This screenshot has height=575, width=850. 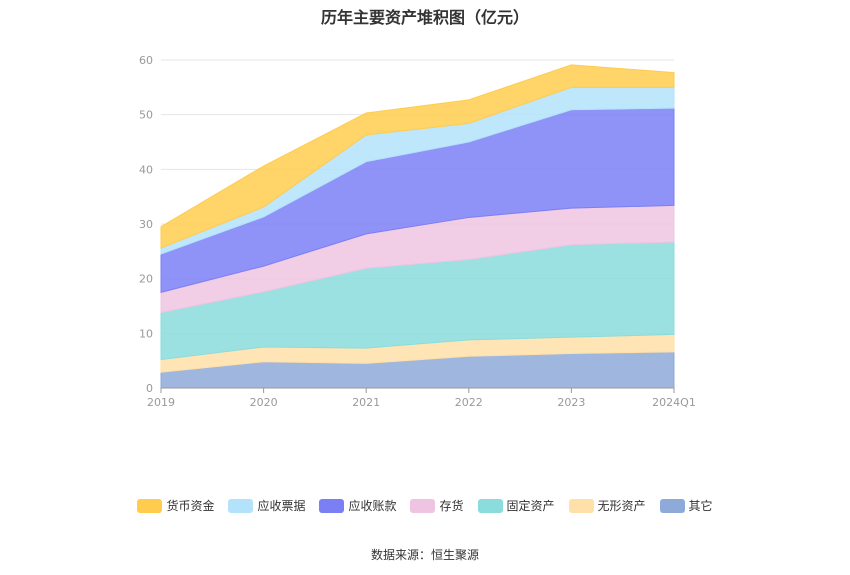 I want to click on x-tick-label: 2020, so click(x=264, y=402).